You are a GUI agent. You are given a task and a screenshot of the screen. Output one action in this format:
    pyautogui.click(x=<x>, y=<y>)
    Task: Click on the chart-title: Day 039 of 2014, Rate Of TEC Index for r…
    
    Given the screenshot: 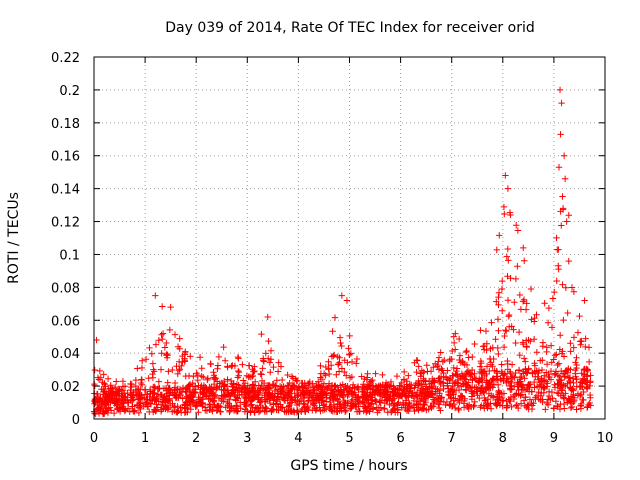 What is the action you would take?
    pyautogui.click(x=349, y=28)
    